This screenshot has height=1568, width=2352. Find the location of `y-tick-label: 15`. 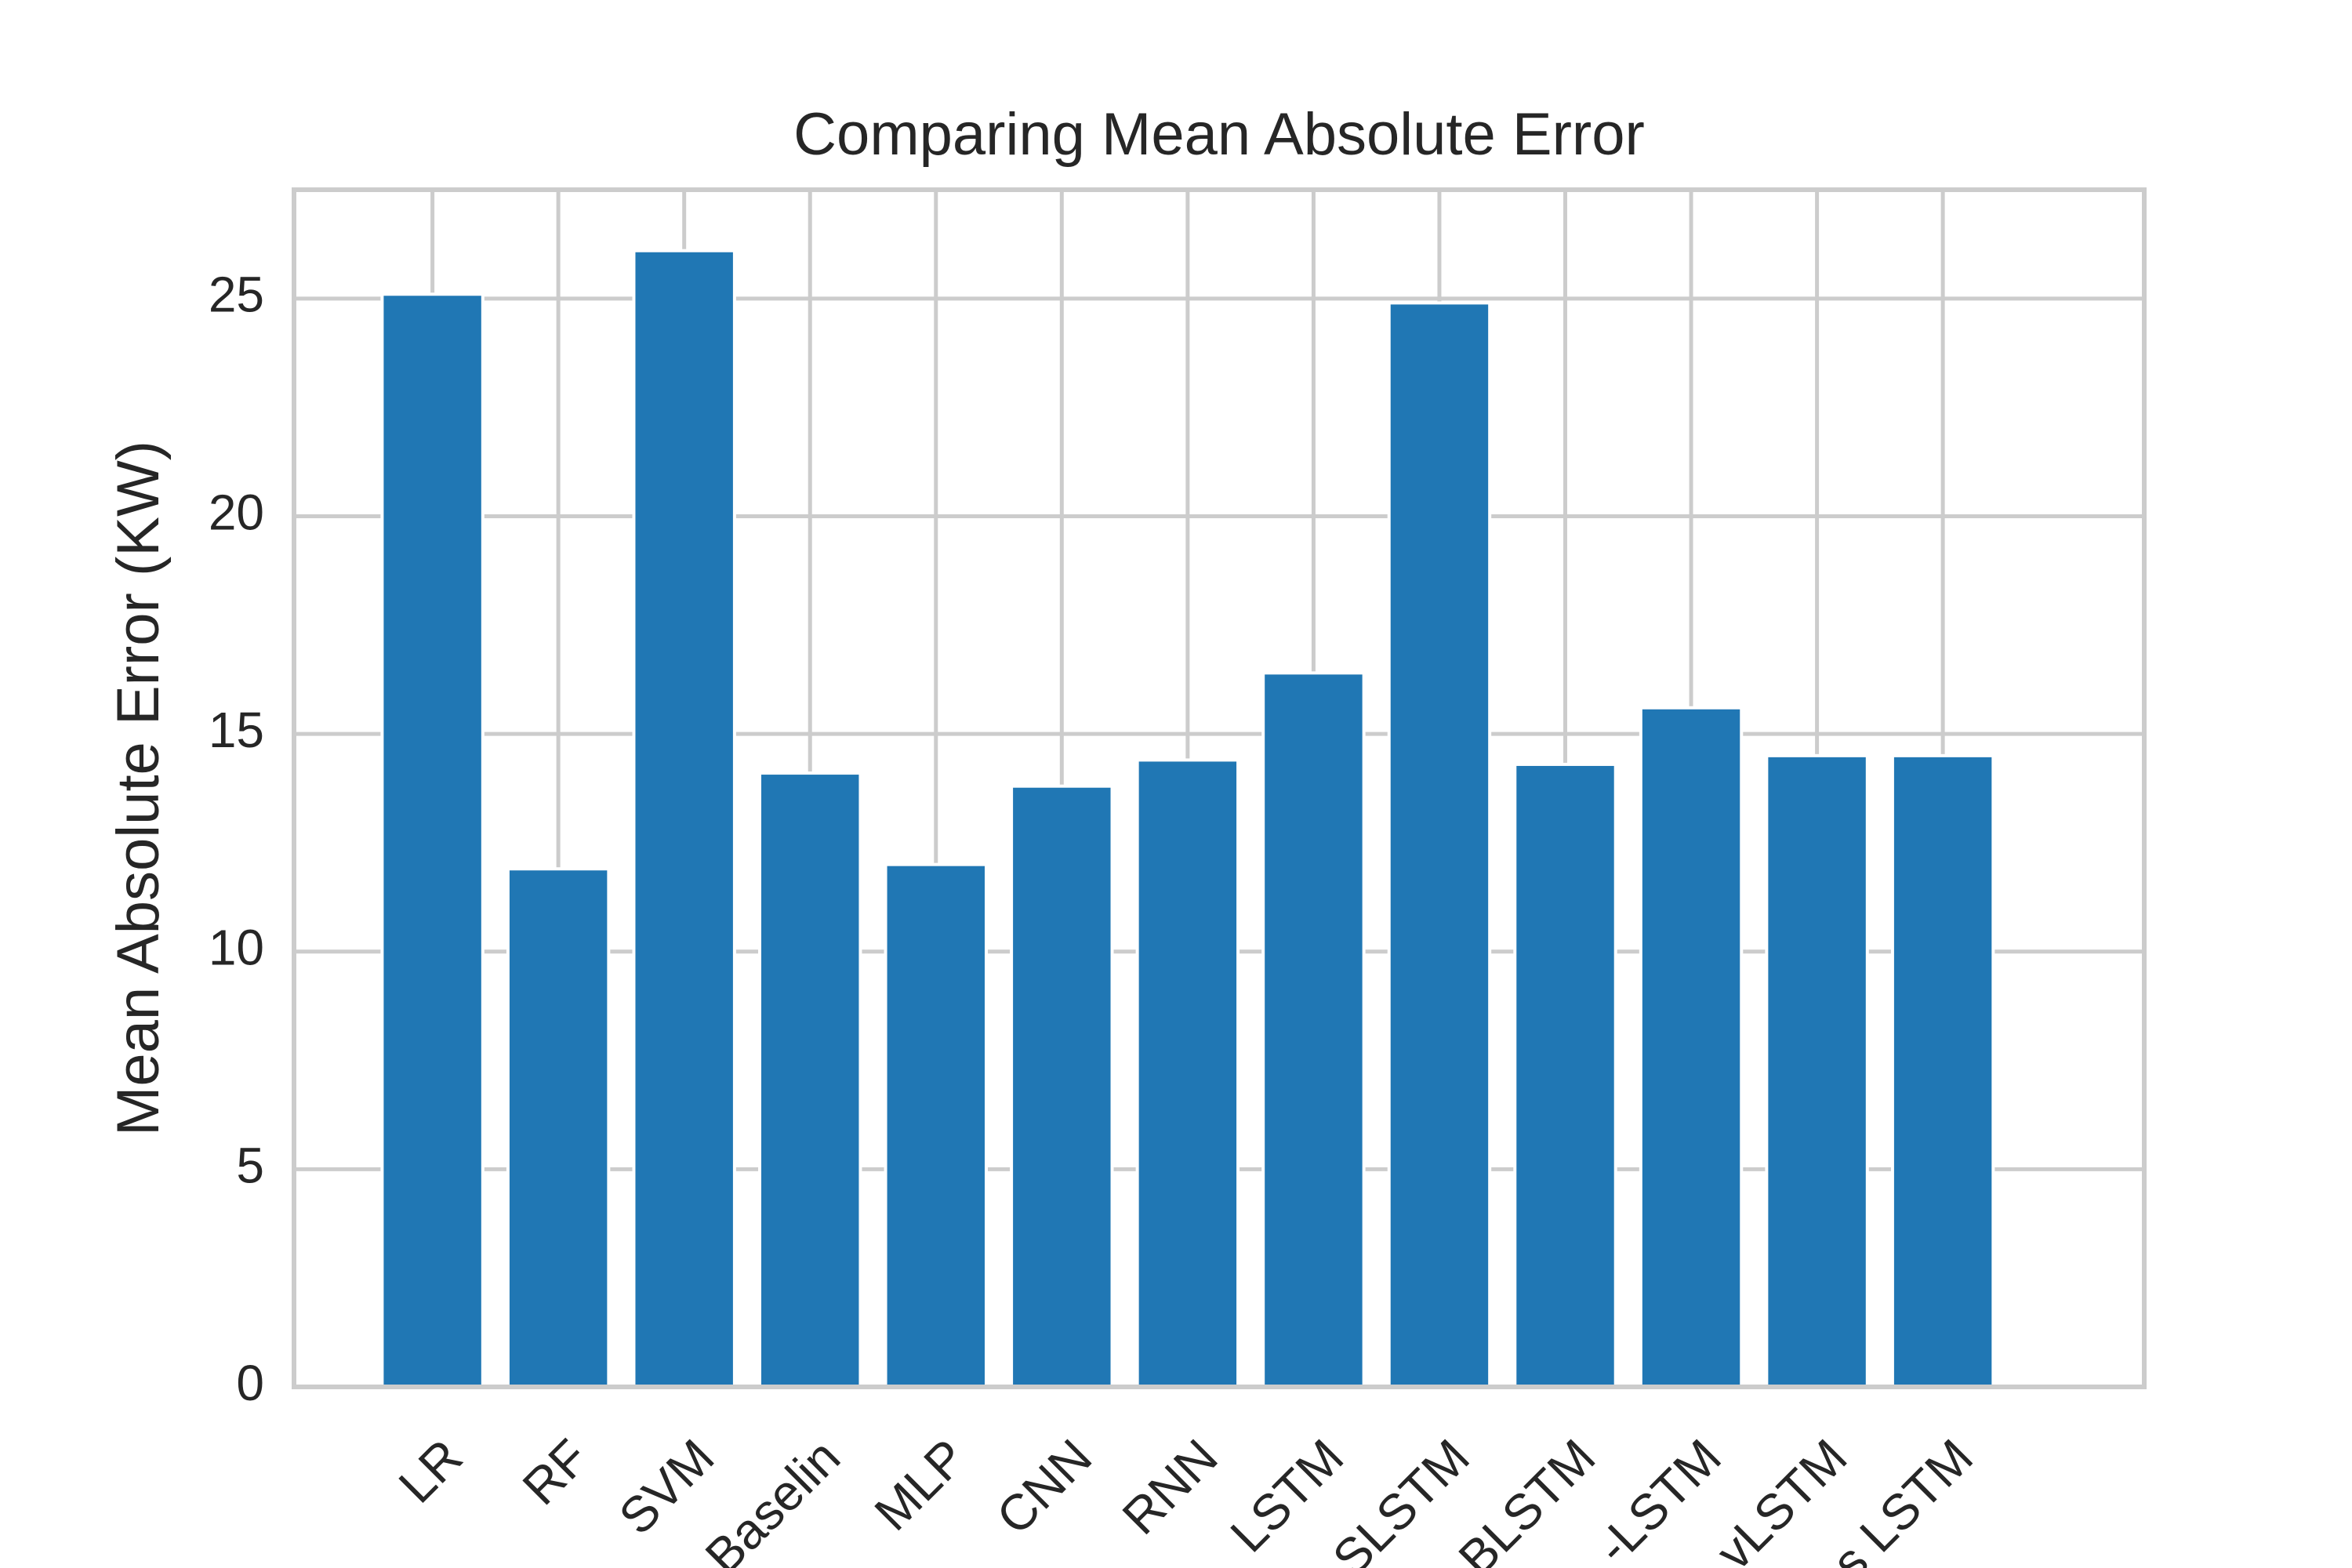

y-tick-label: 15 is located at coordinates (237, 730).